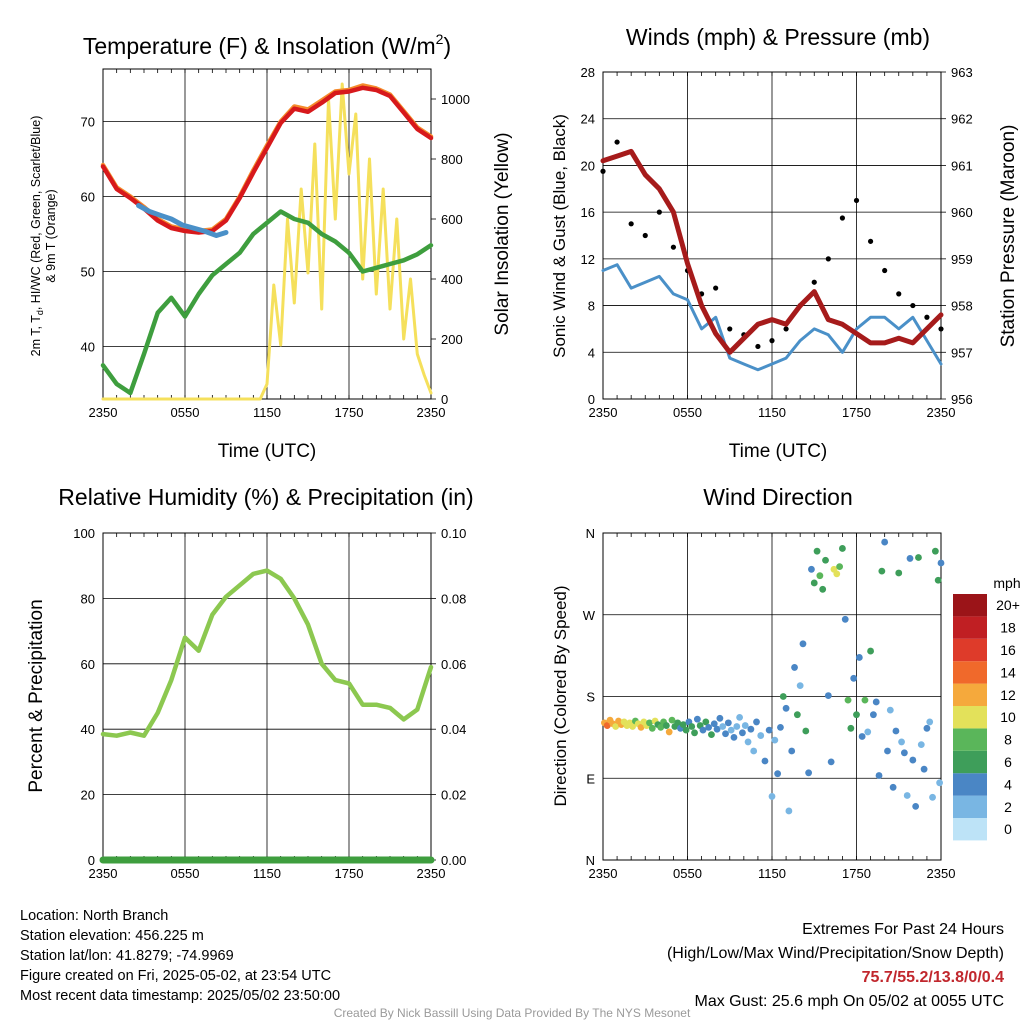 The image size is (1024, 1024). Describe the element at coordinates (502, 233) in the screenshot. I see `y2-axis-label: Solar Insolation (Yellow)` at that location.